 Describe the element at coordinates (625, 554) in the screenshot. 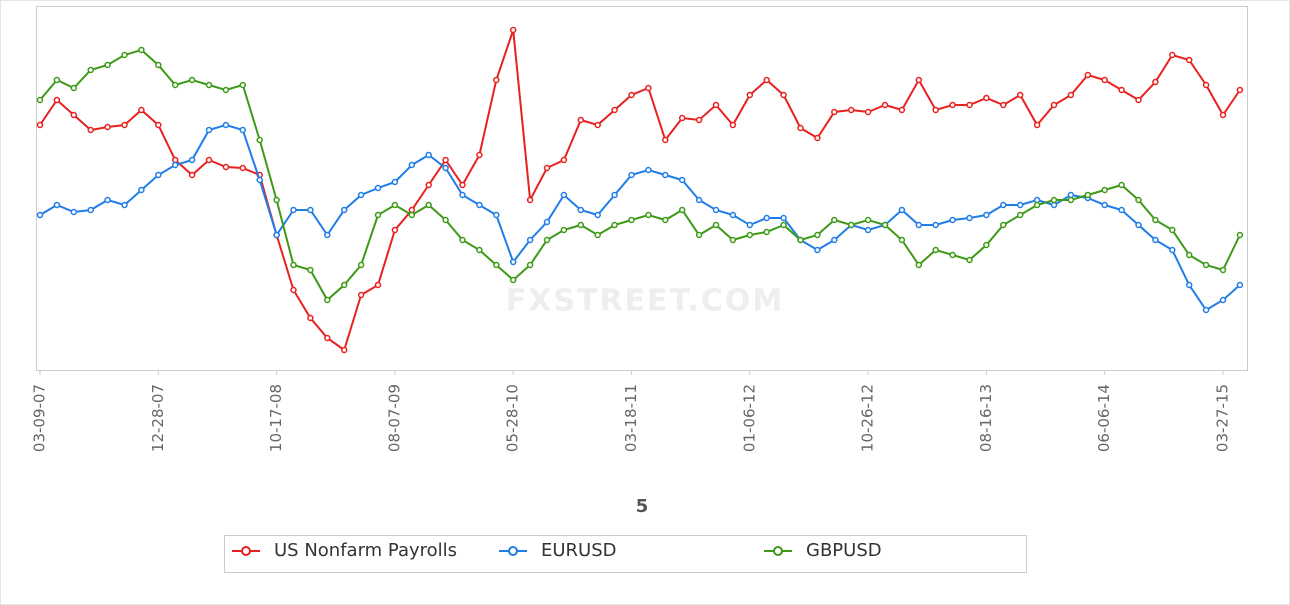

I see `legend` at that location.